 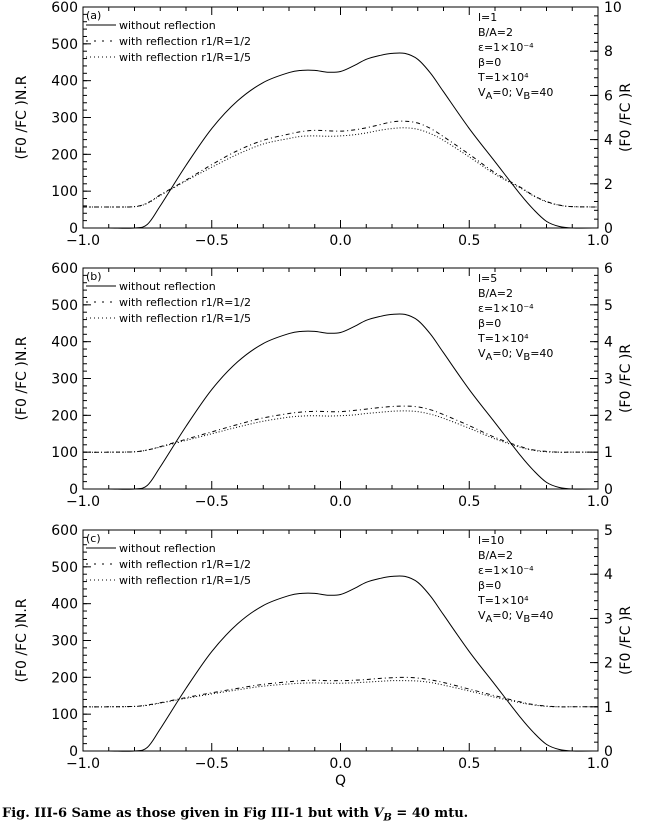 I want to click on x-axis-label: Q, so click(x=340, y=781).